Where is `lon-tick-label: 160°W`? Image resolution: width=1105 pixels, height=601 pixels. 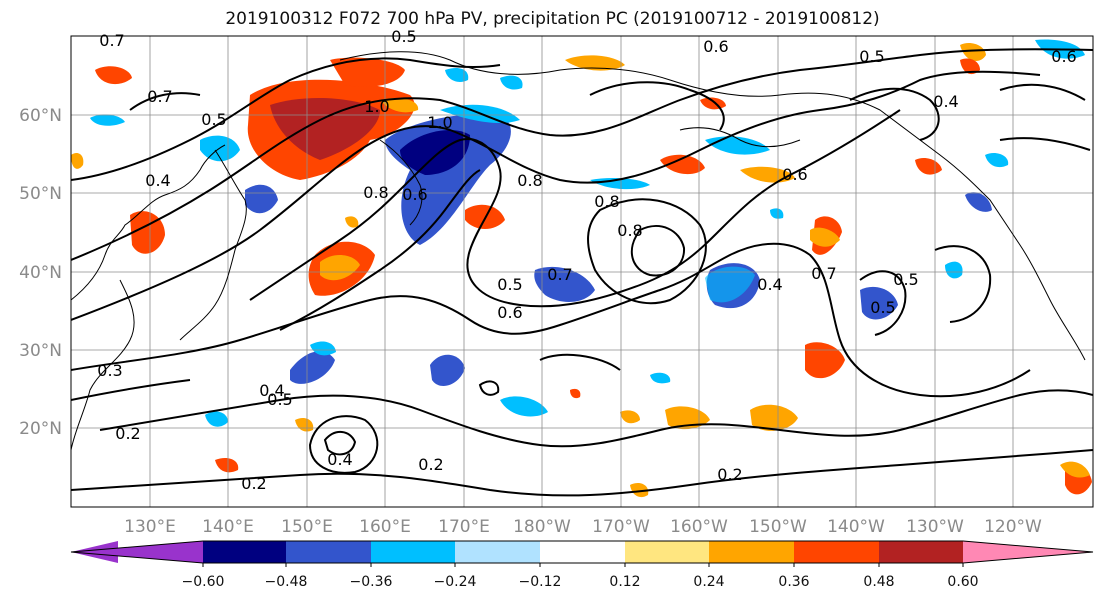 lon-tick-label: 160°W is located at coordinates (699, 527).